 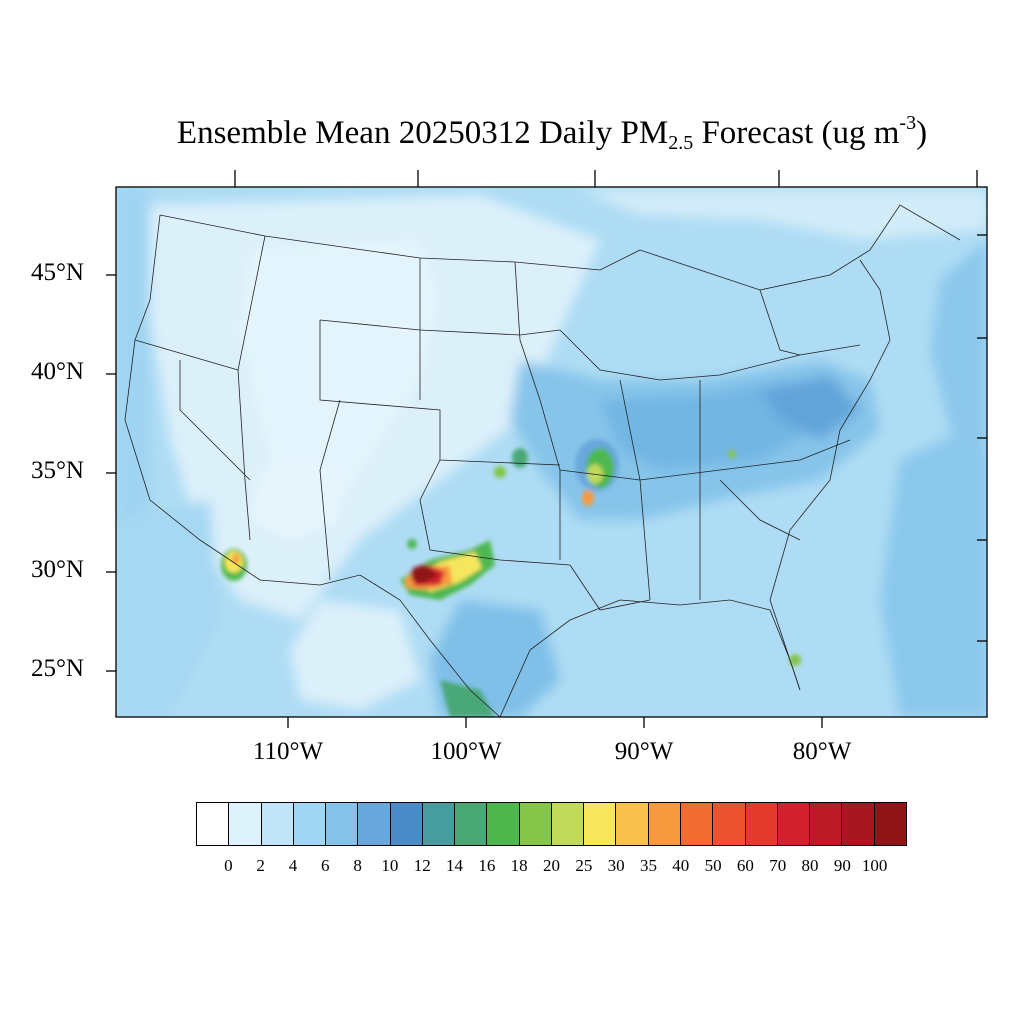 What do you see at coordinates (616, 865) in the screenshot?
I see `colorbar-tick-label: 30` at bounding box center [616, 865].